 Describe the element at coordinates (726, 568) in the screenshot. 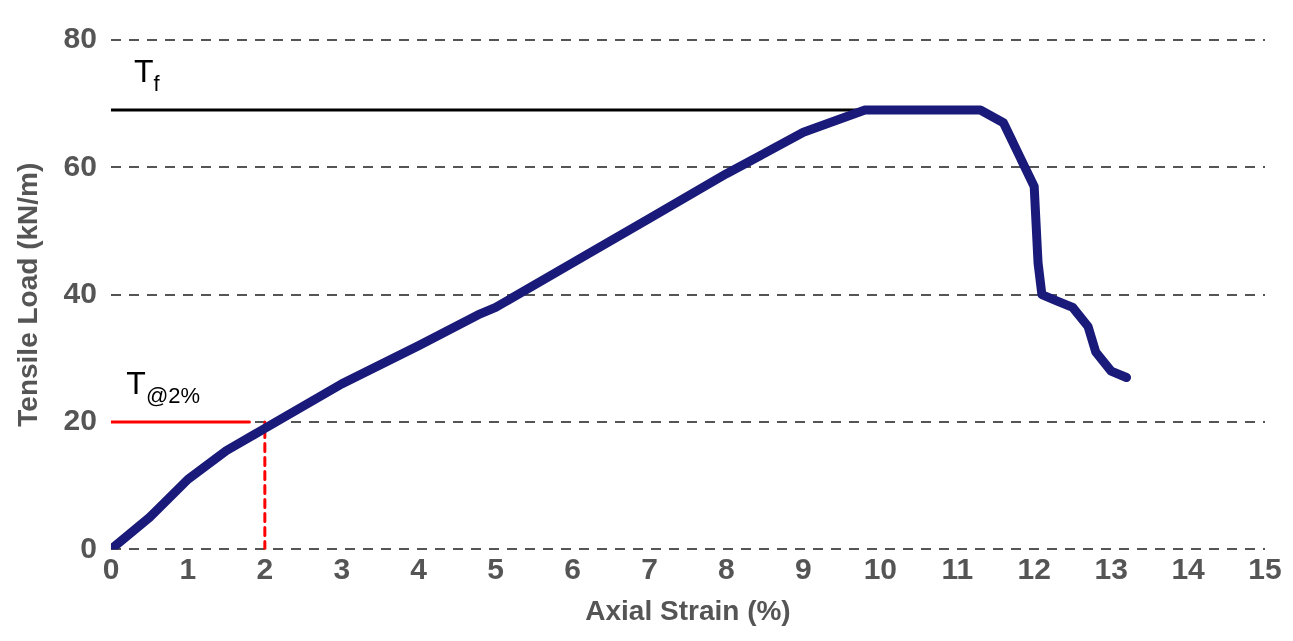

I see `x-tick-label: 8` at that location.